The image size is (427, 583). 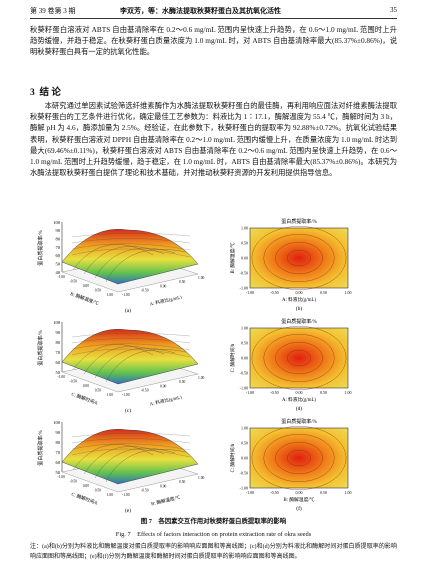 What do you see at coordinates (213, 521) in the screenshot?
I see `figure-caption: 图 7 各因素交互作用对秋葵籽蛋白质提取率的影响` at bounding box center [213, 521].